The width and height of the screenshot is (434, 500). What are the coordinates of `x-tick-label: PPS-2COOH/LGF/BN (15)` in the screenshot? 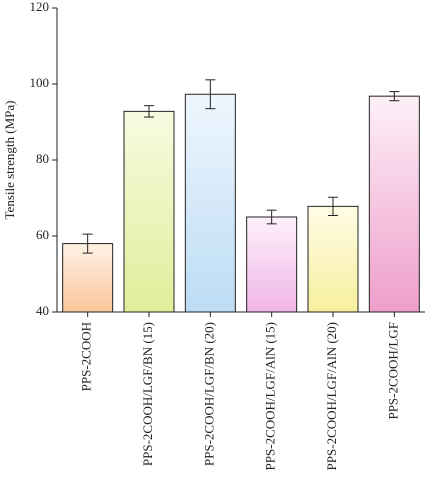 It's located at (147, 394).